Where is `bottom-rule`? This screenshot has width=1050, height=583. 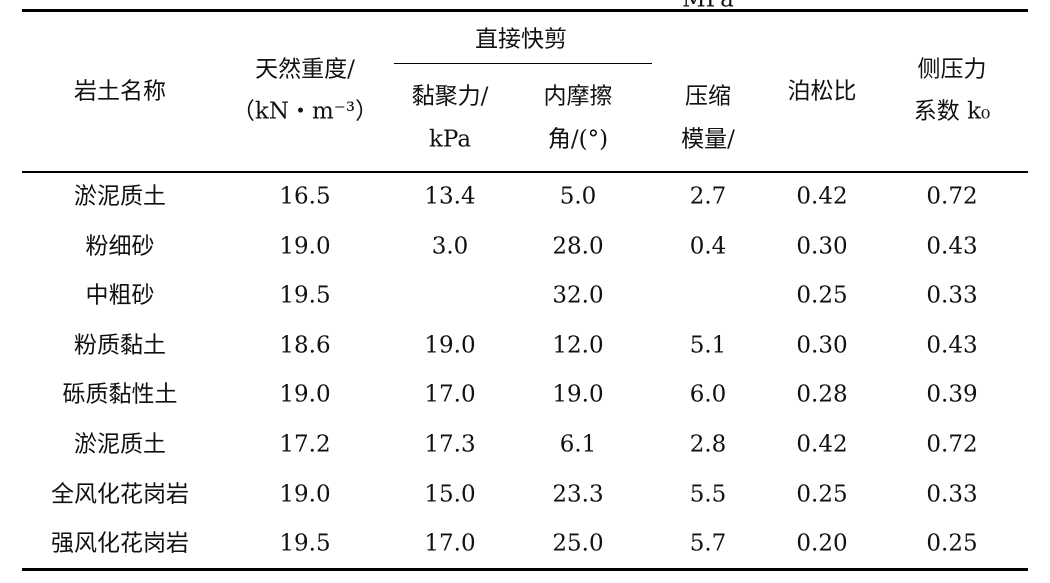 bottom-rule is located at coordinates (525, 569).